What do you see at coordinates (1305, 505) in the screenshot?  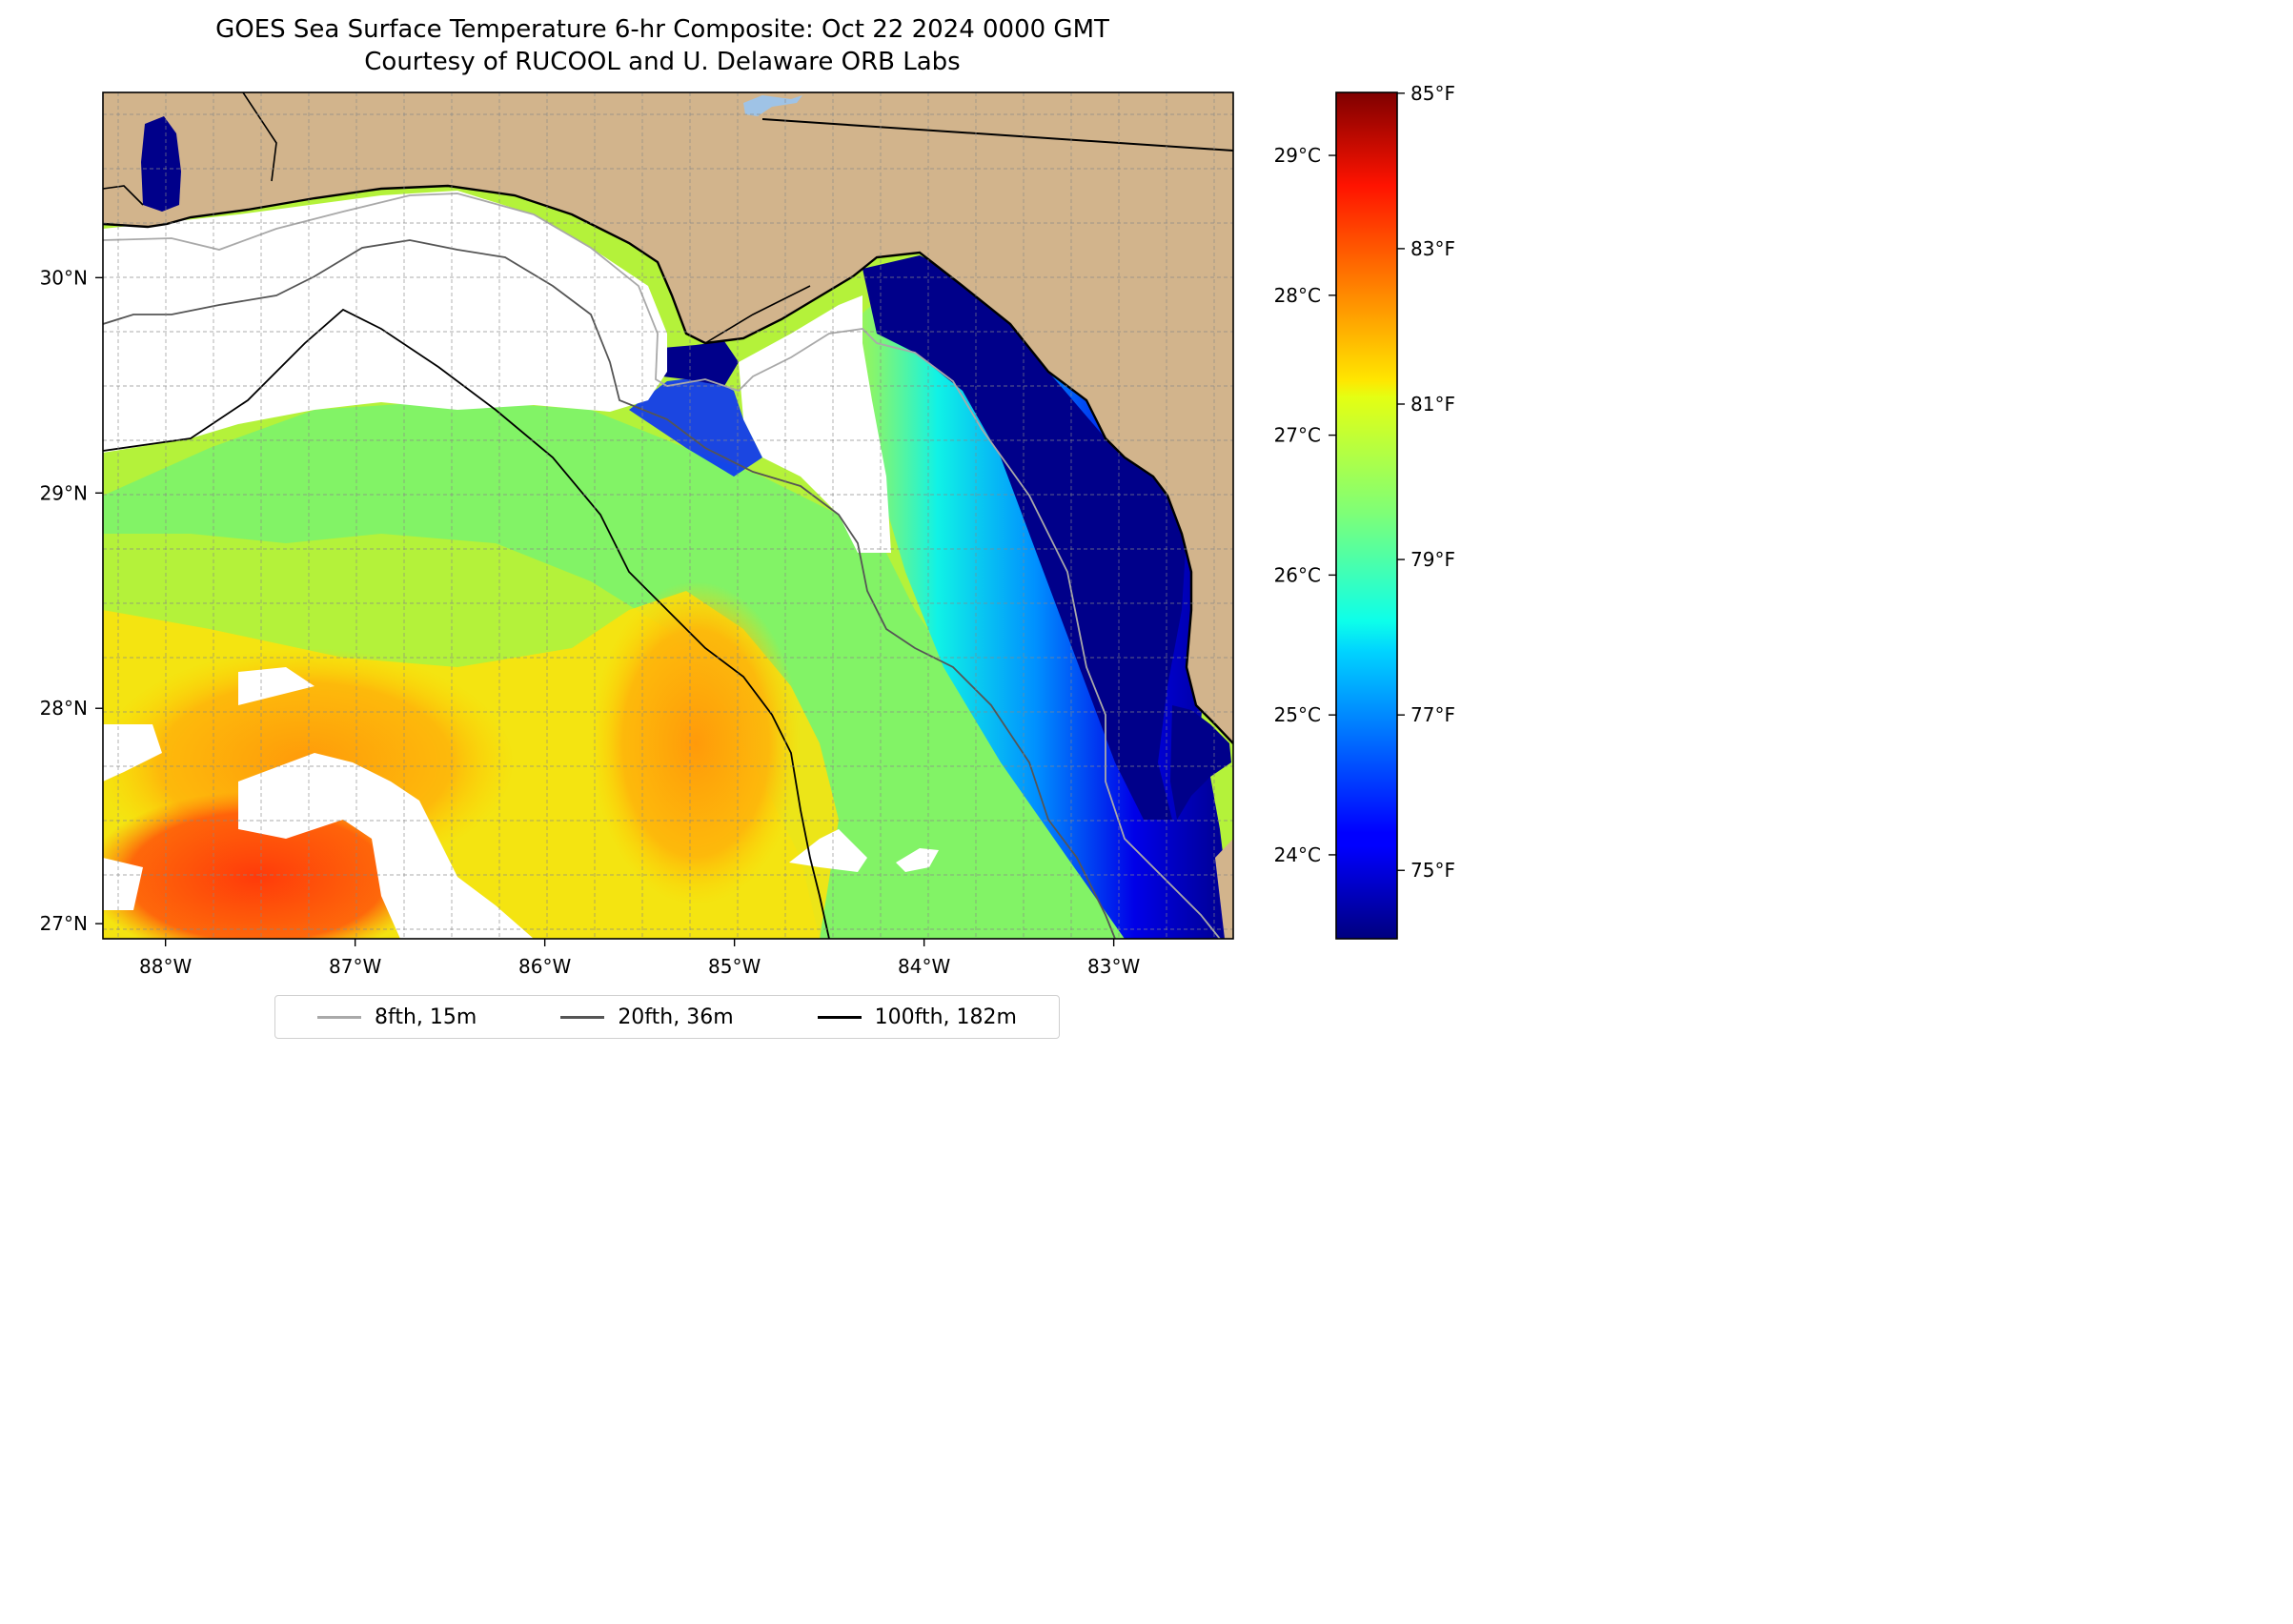 I see `colorbar-celsius-axis: 24°C 25°C 26°C 27°C 28°C 29°C` at bounding box center [1305, 505].